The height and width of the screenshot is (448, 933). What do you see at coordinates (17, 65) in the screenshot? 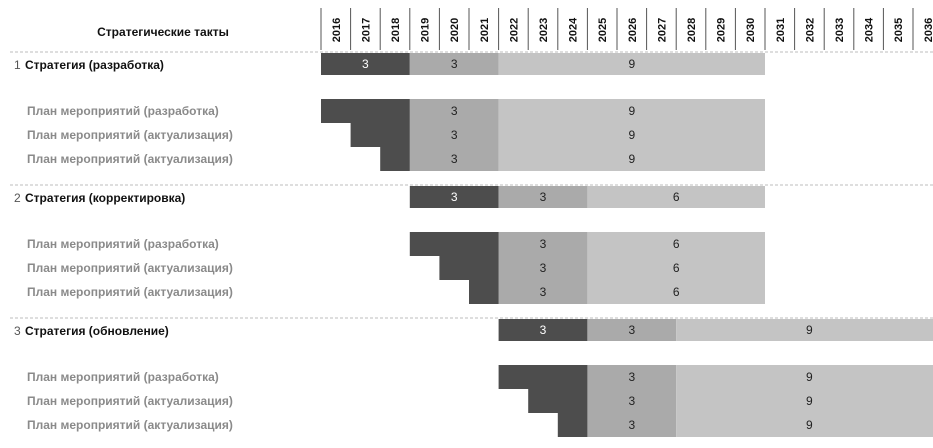
I see `group-number: 1` at bounding box center [17, 65].